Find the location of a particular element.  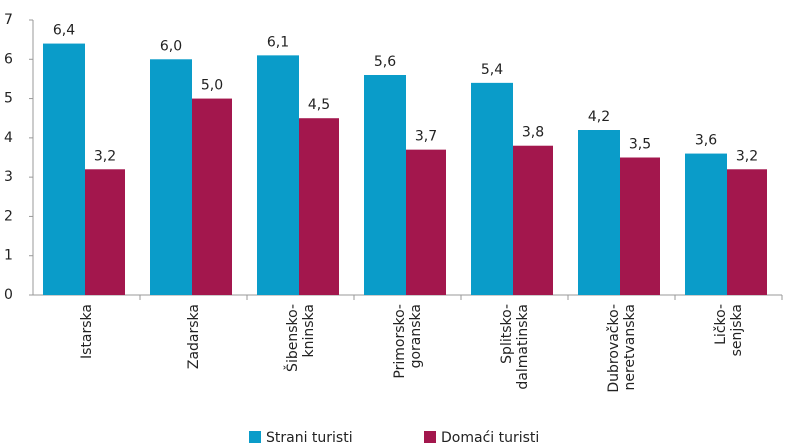

value-label: 3,8 is located at coordinates (533, 133).